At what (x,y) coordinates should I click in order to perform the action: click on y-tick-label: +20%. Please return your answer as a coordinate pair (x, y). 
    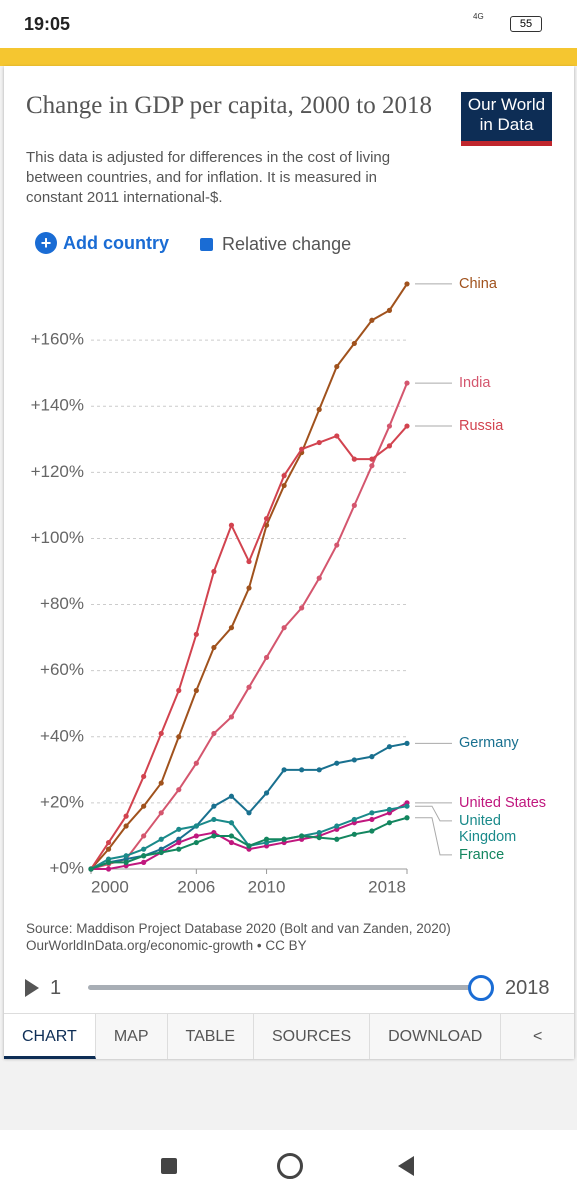
    Looking at the image, I should click on (62, 801).